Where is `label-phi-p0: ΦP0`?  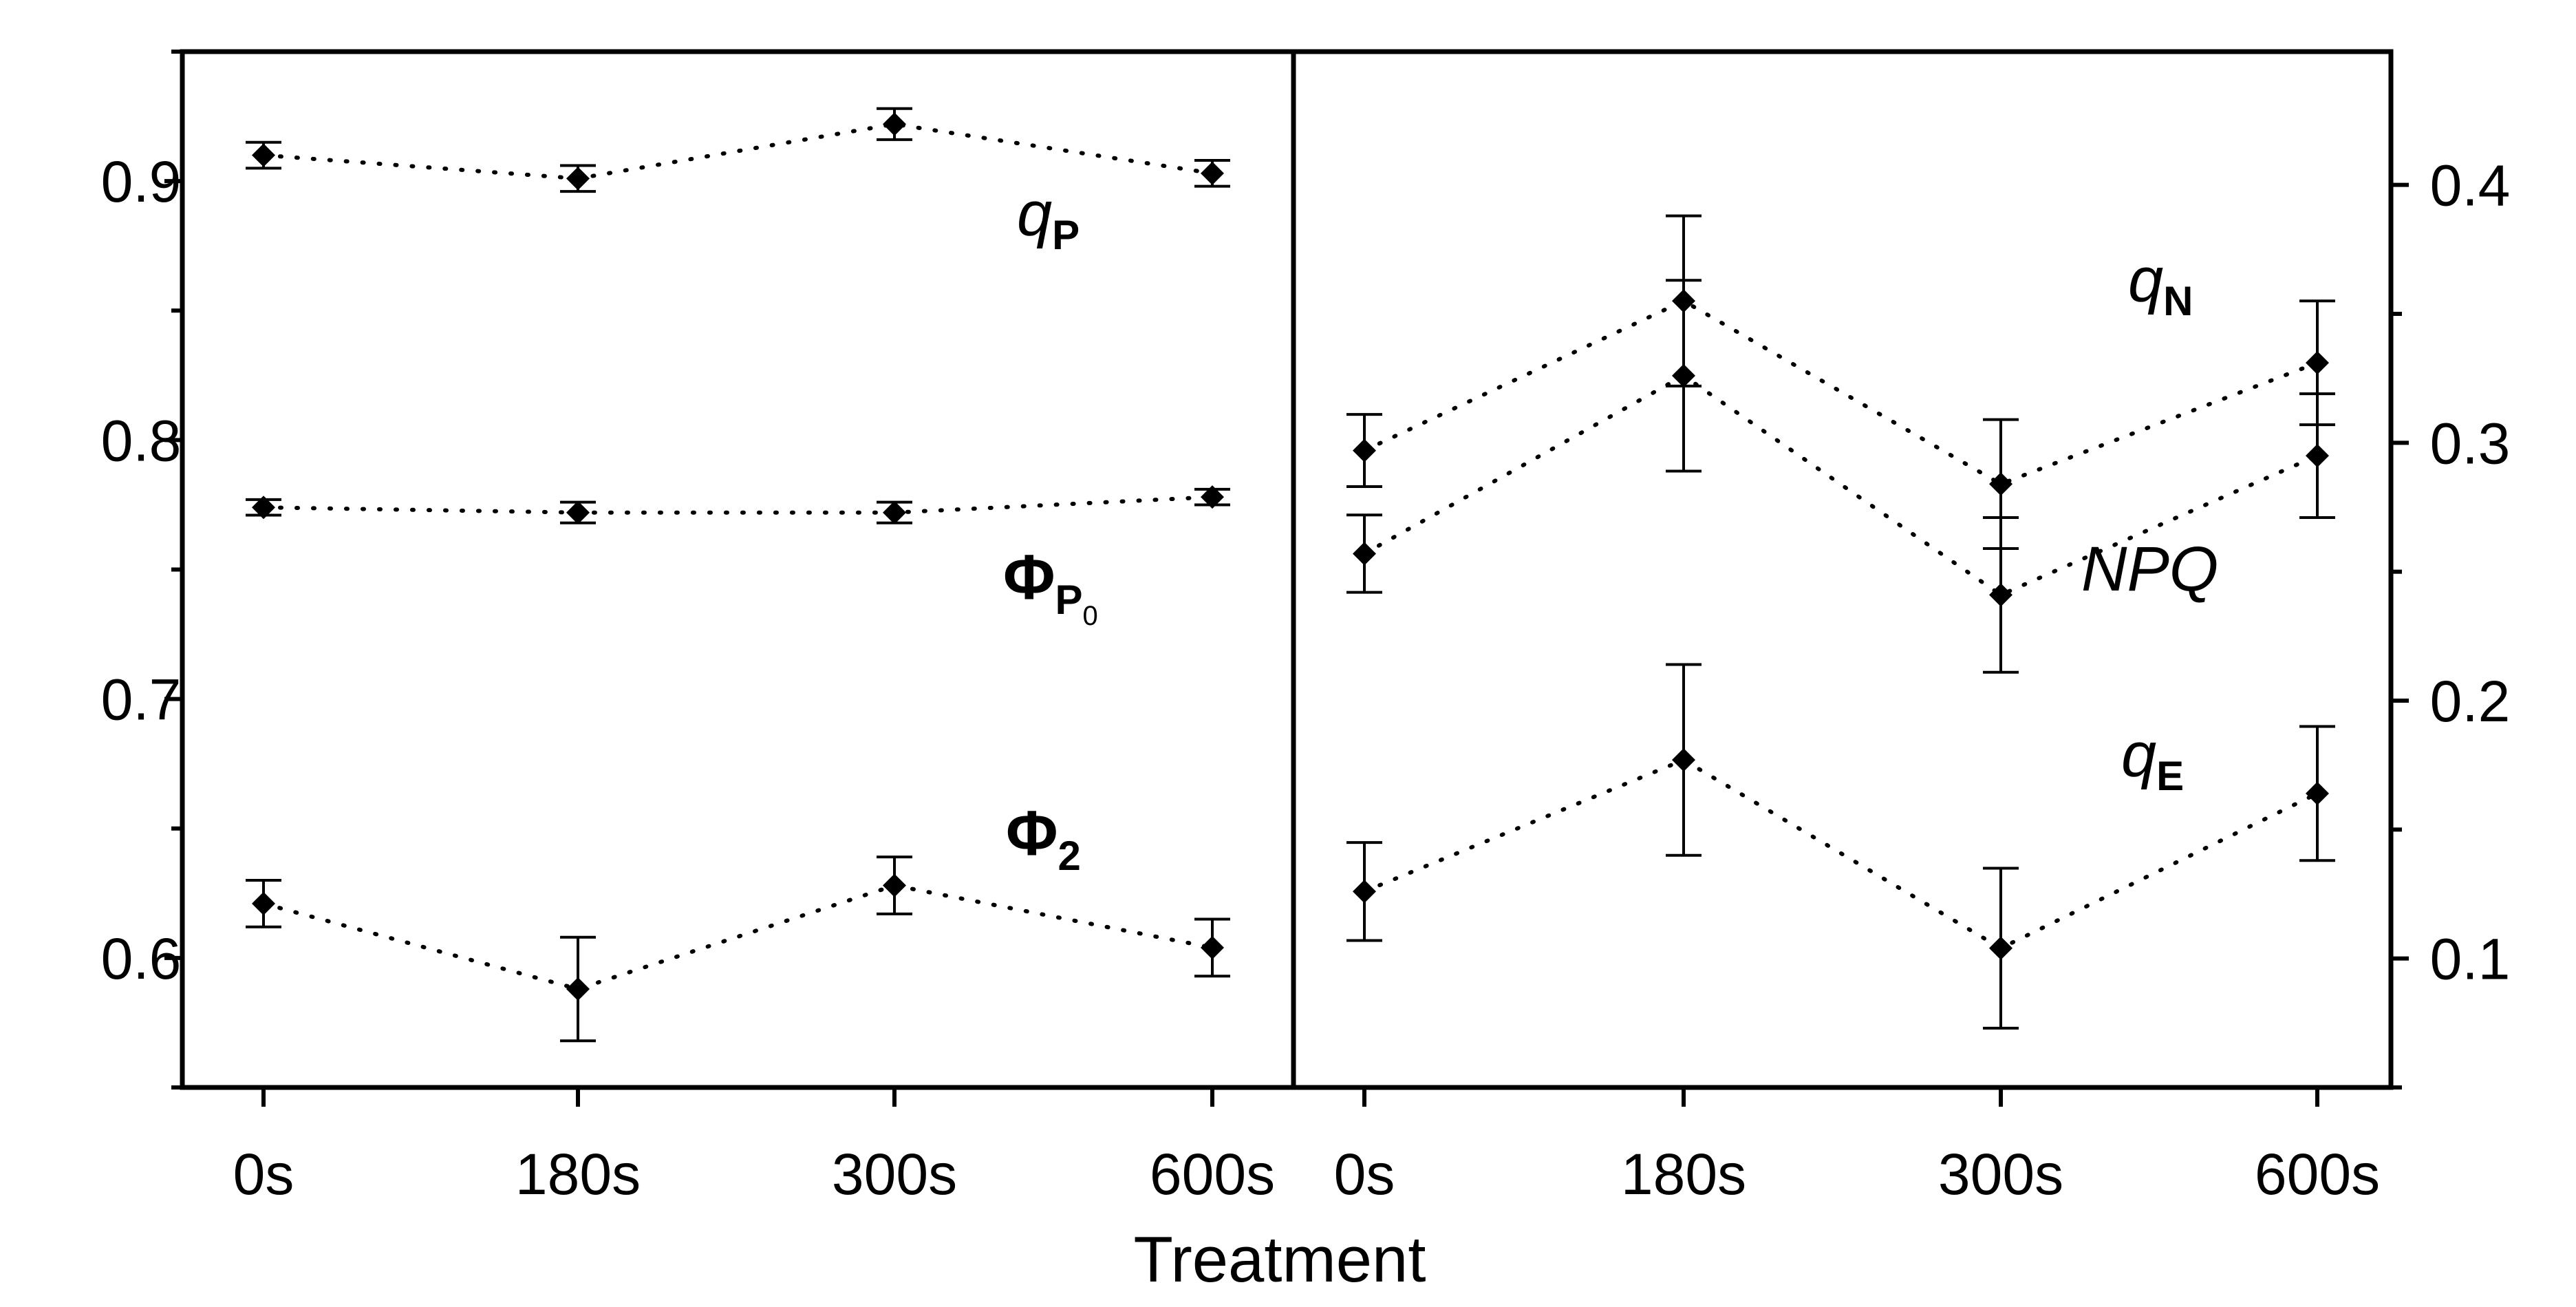
label-phi-p0: ΦP0 is located at coordinates (1050, 586).